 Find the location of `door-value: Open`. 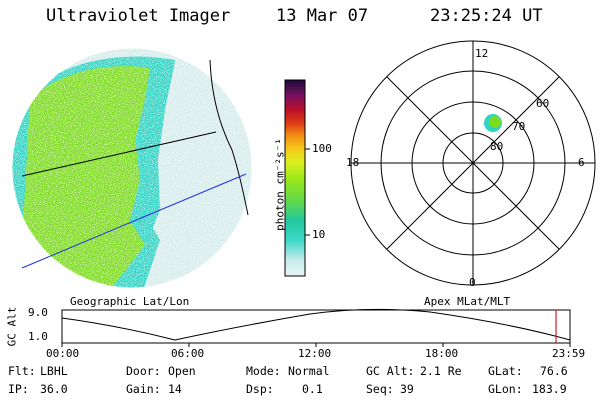

door-value: Open is located at coordinates (182, 371).